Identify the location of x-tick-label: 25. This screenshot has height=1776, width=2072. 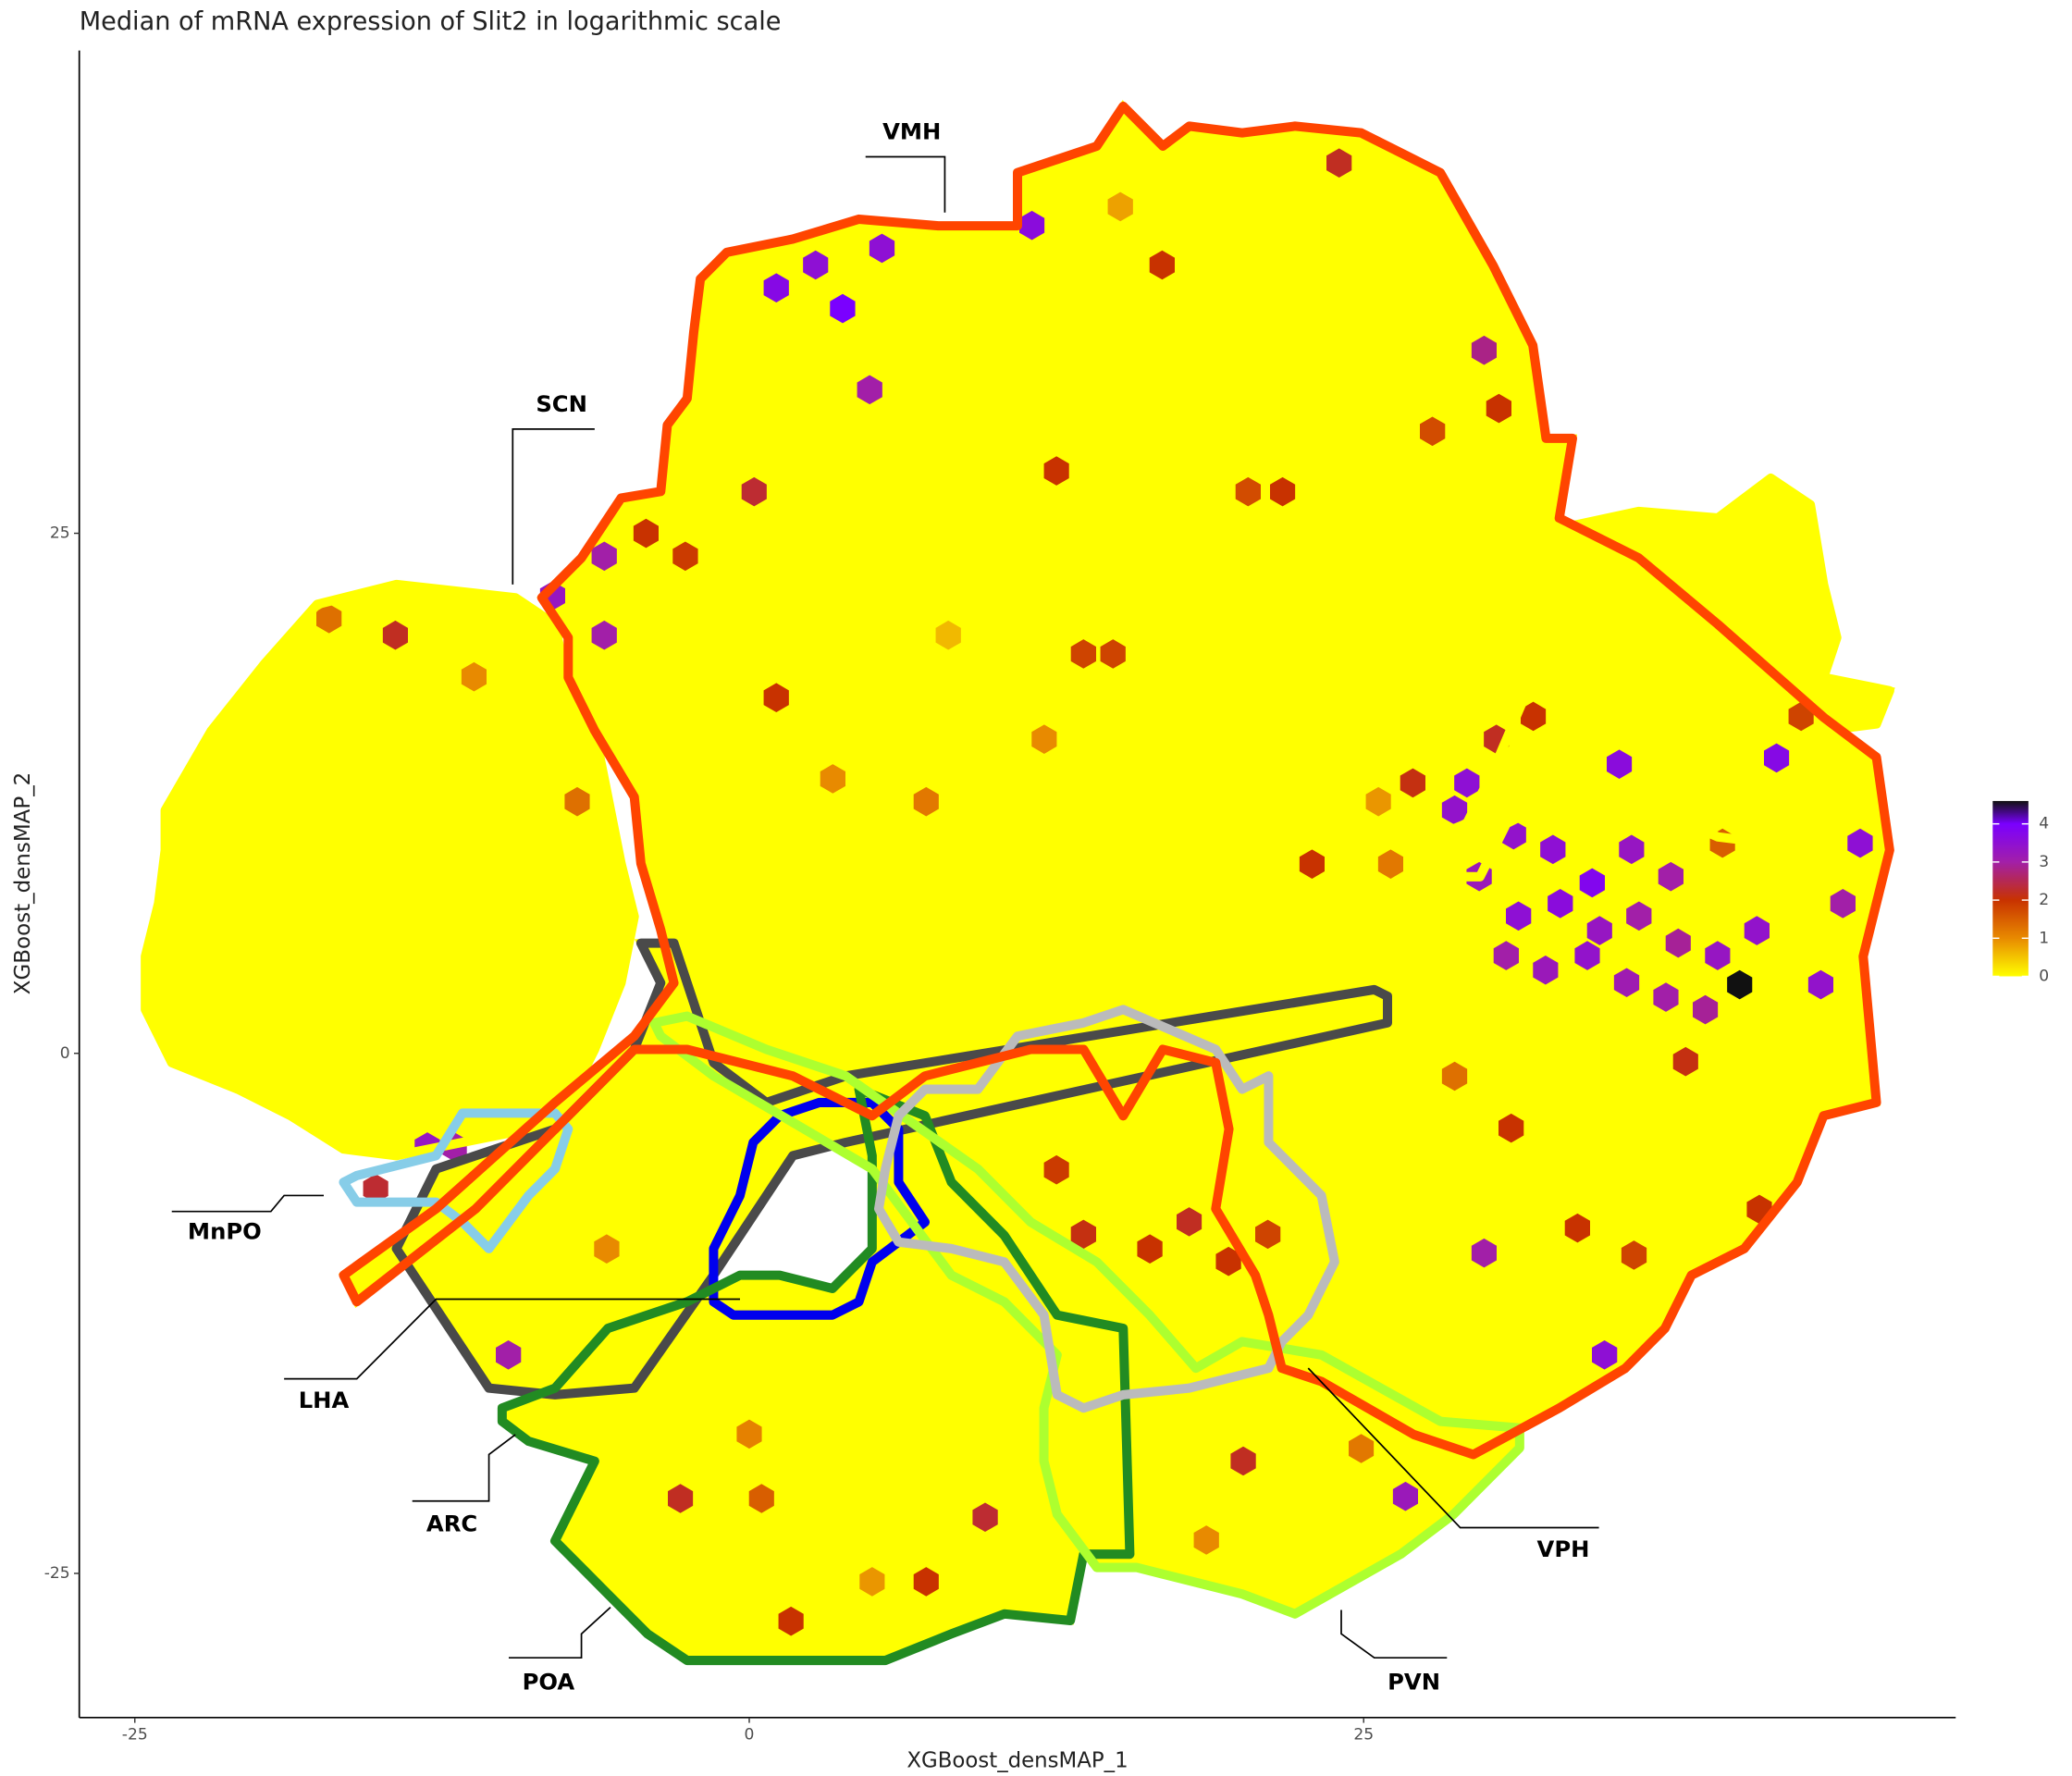
(1364, 1735).